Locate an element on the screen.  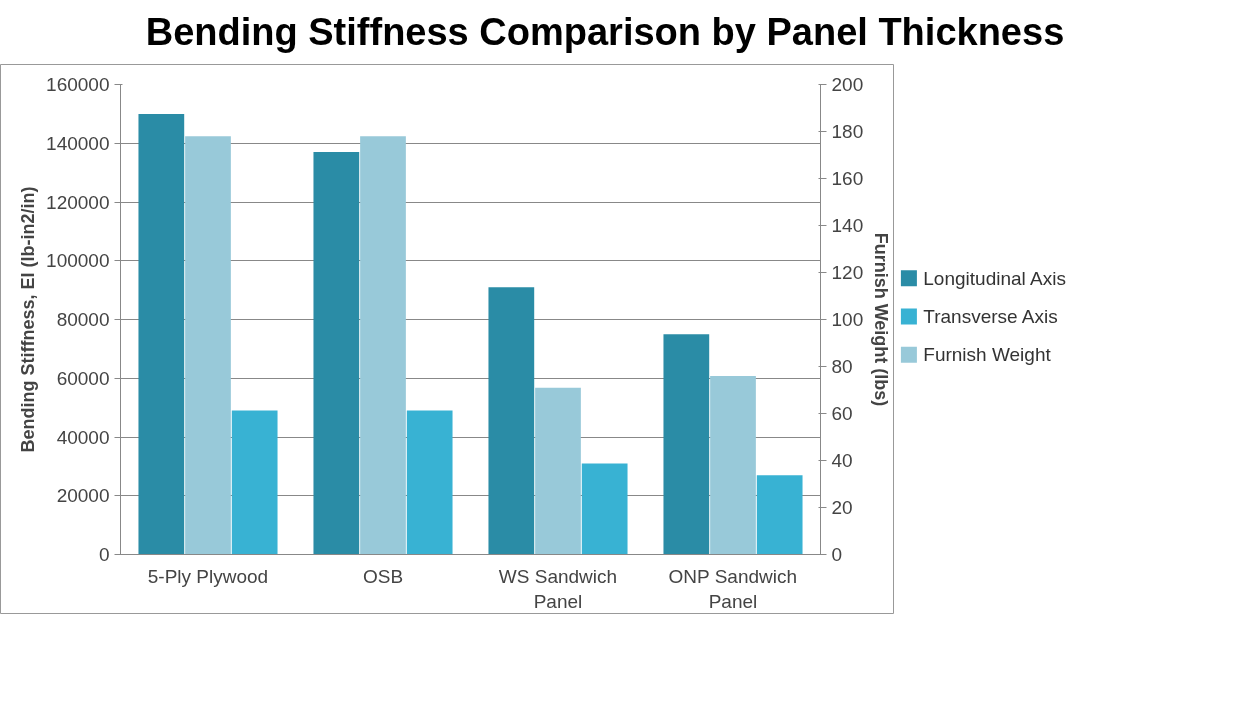
y2-tick-label: 60 is located at coordinates (842, 414).